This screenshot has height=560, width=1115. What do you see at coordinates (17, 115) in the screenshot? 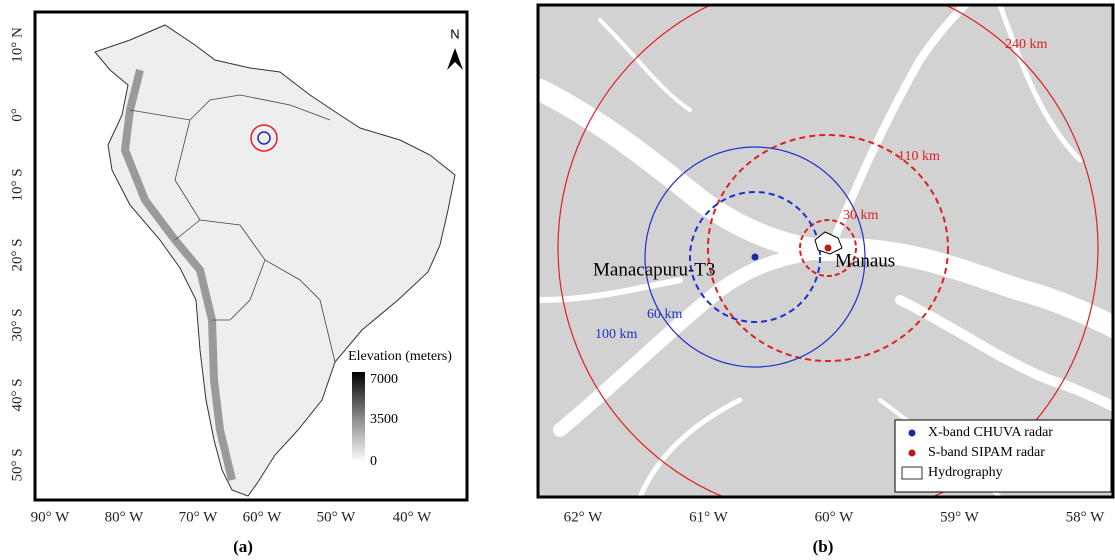
I see `lat-label: 0°` at bounding box center [17, 115].